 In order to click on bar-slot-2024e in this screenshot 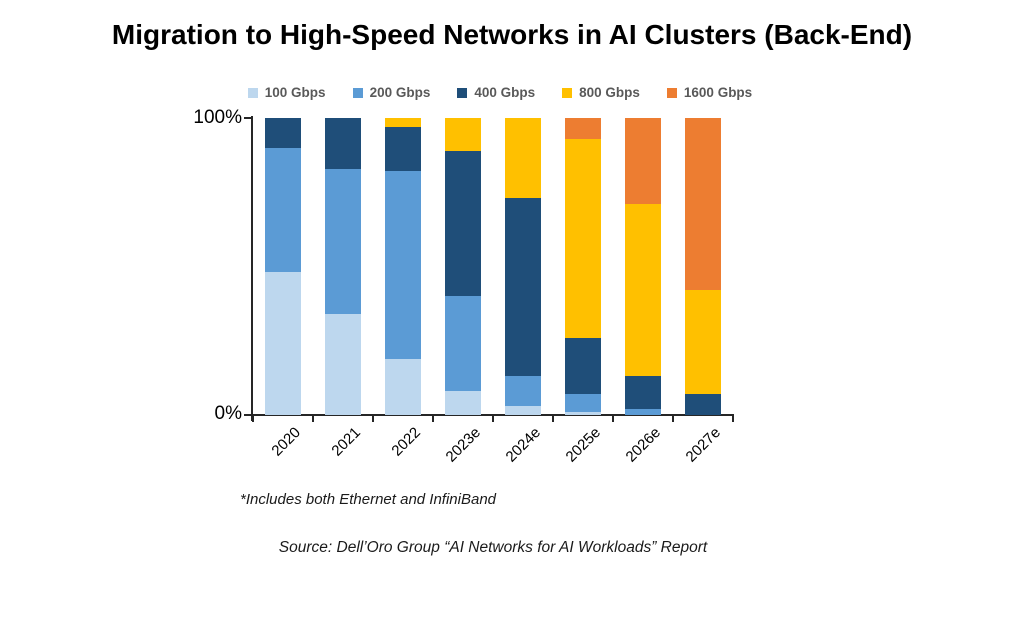, I will do `click(523, 266)`.